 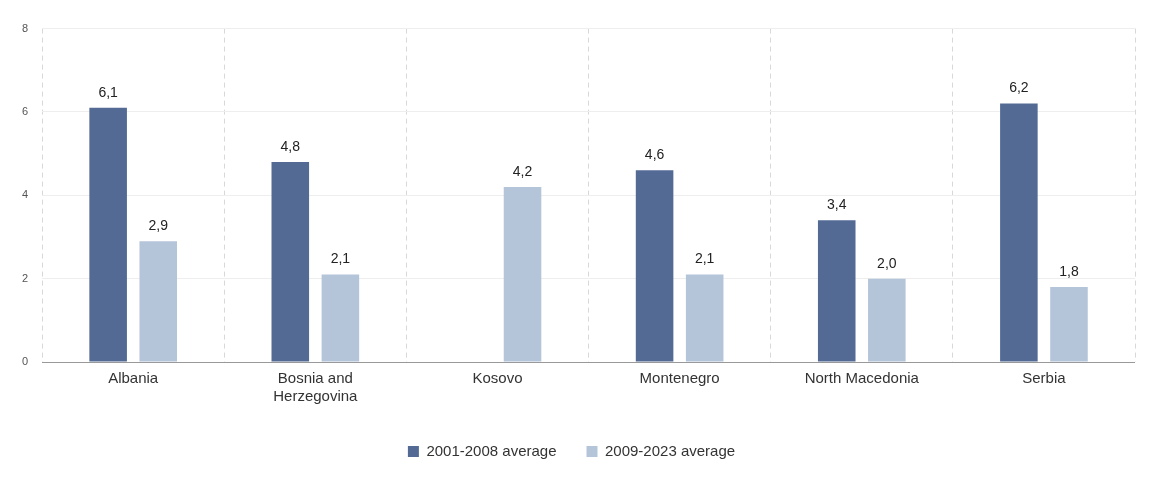 What do you see at coordinates (670, 450) in the screenshot?
I see `legend-label: 2009-2023 average` at bounding box center [670, 450].